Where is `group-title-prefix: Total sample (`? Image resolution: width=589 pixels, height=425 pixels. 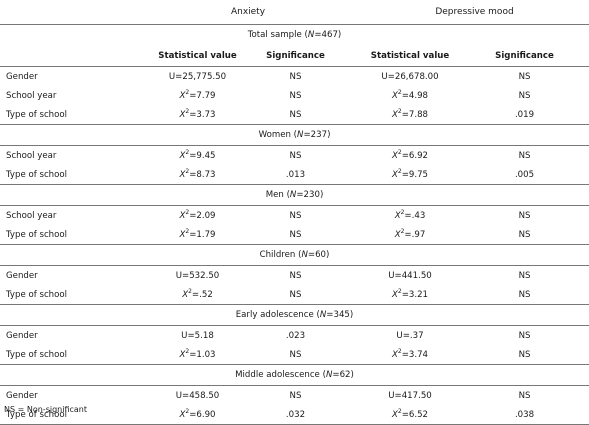 group-title-prefix: Total sample ( is located at coordinates (277, 35).